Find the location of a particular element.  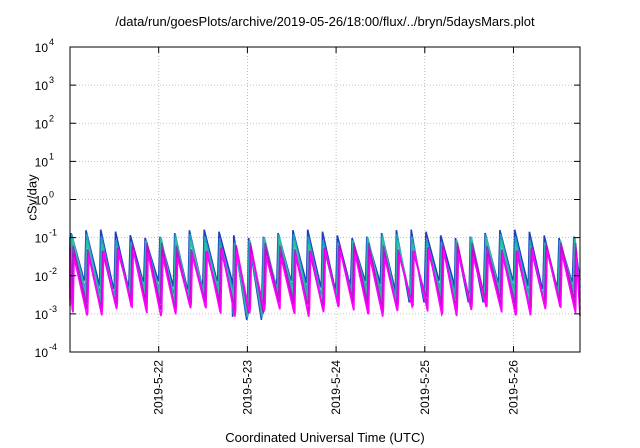

x-tick-label: 2019-5-22 is located at coordinates (159, 387).